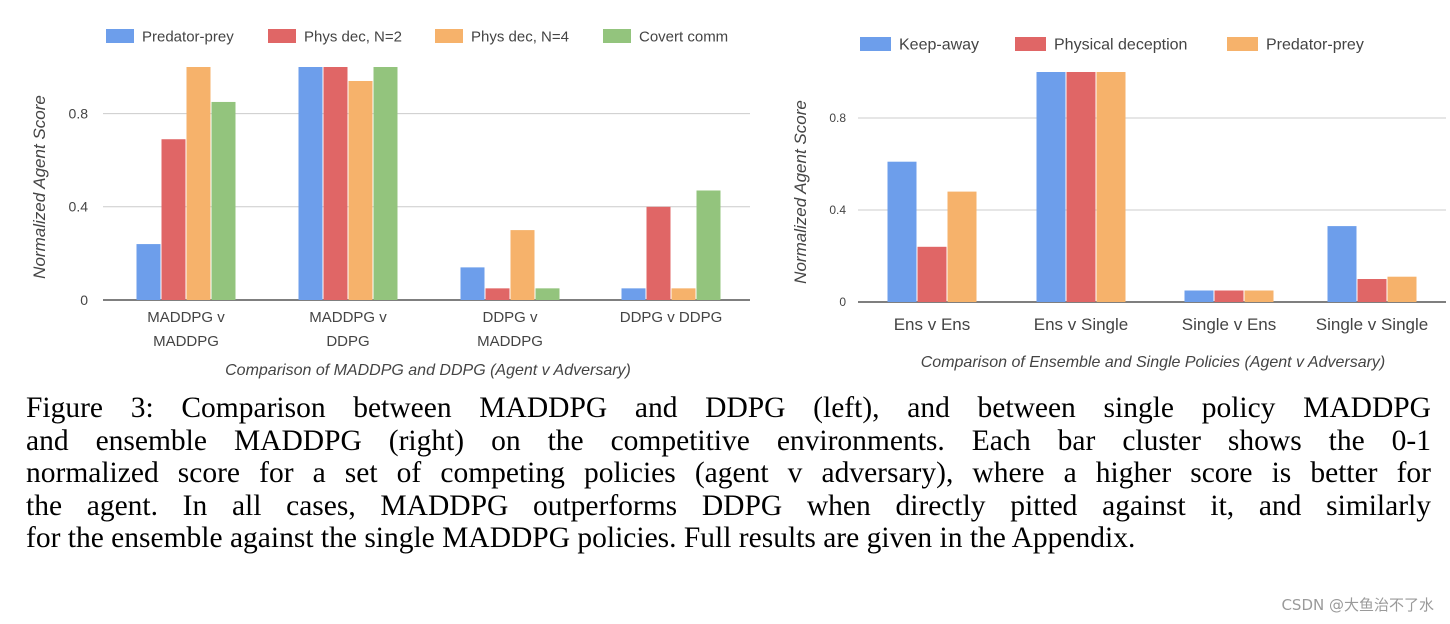 This screenshot has height=624, width=1450. Describe the element at coordinates (939, 45) in the screenshot. I see `legend-label: Keep-away` at that location.